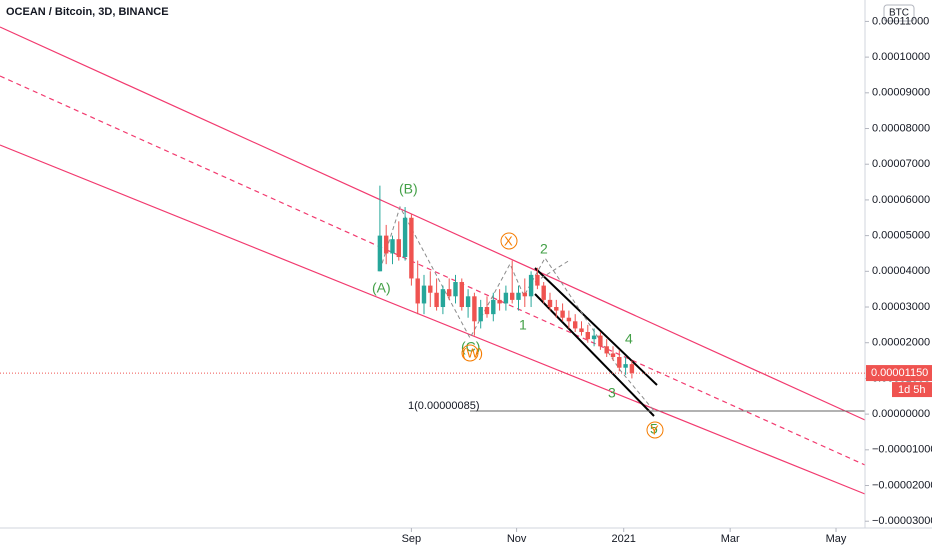 Image resolution: width=932 pixels, height=550 pixels. I want to click on y-tick-label: −0.00003000, so click(902, 521).